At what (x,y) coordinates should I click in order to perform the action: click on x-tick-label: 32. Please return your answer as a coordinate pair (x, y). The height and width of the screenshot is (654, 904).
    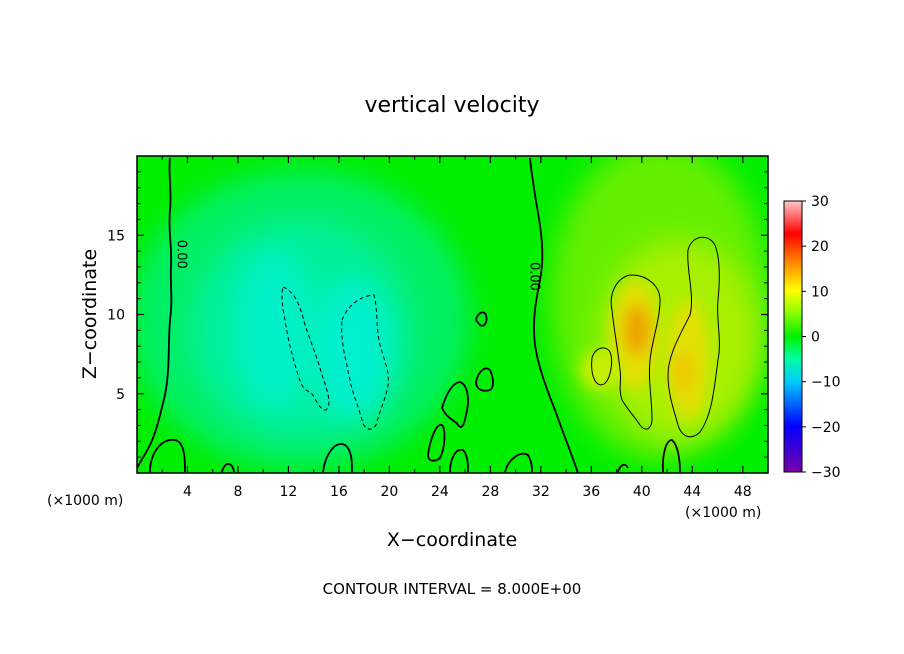
    Looking at the image, I should click on (541, 492).